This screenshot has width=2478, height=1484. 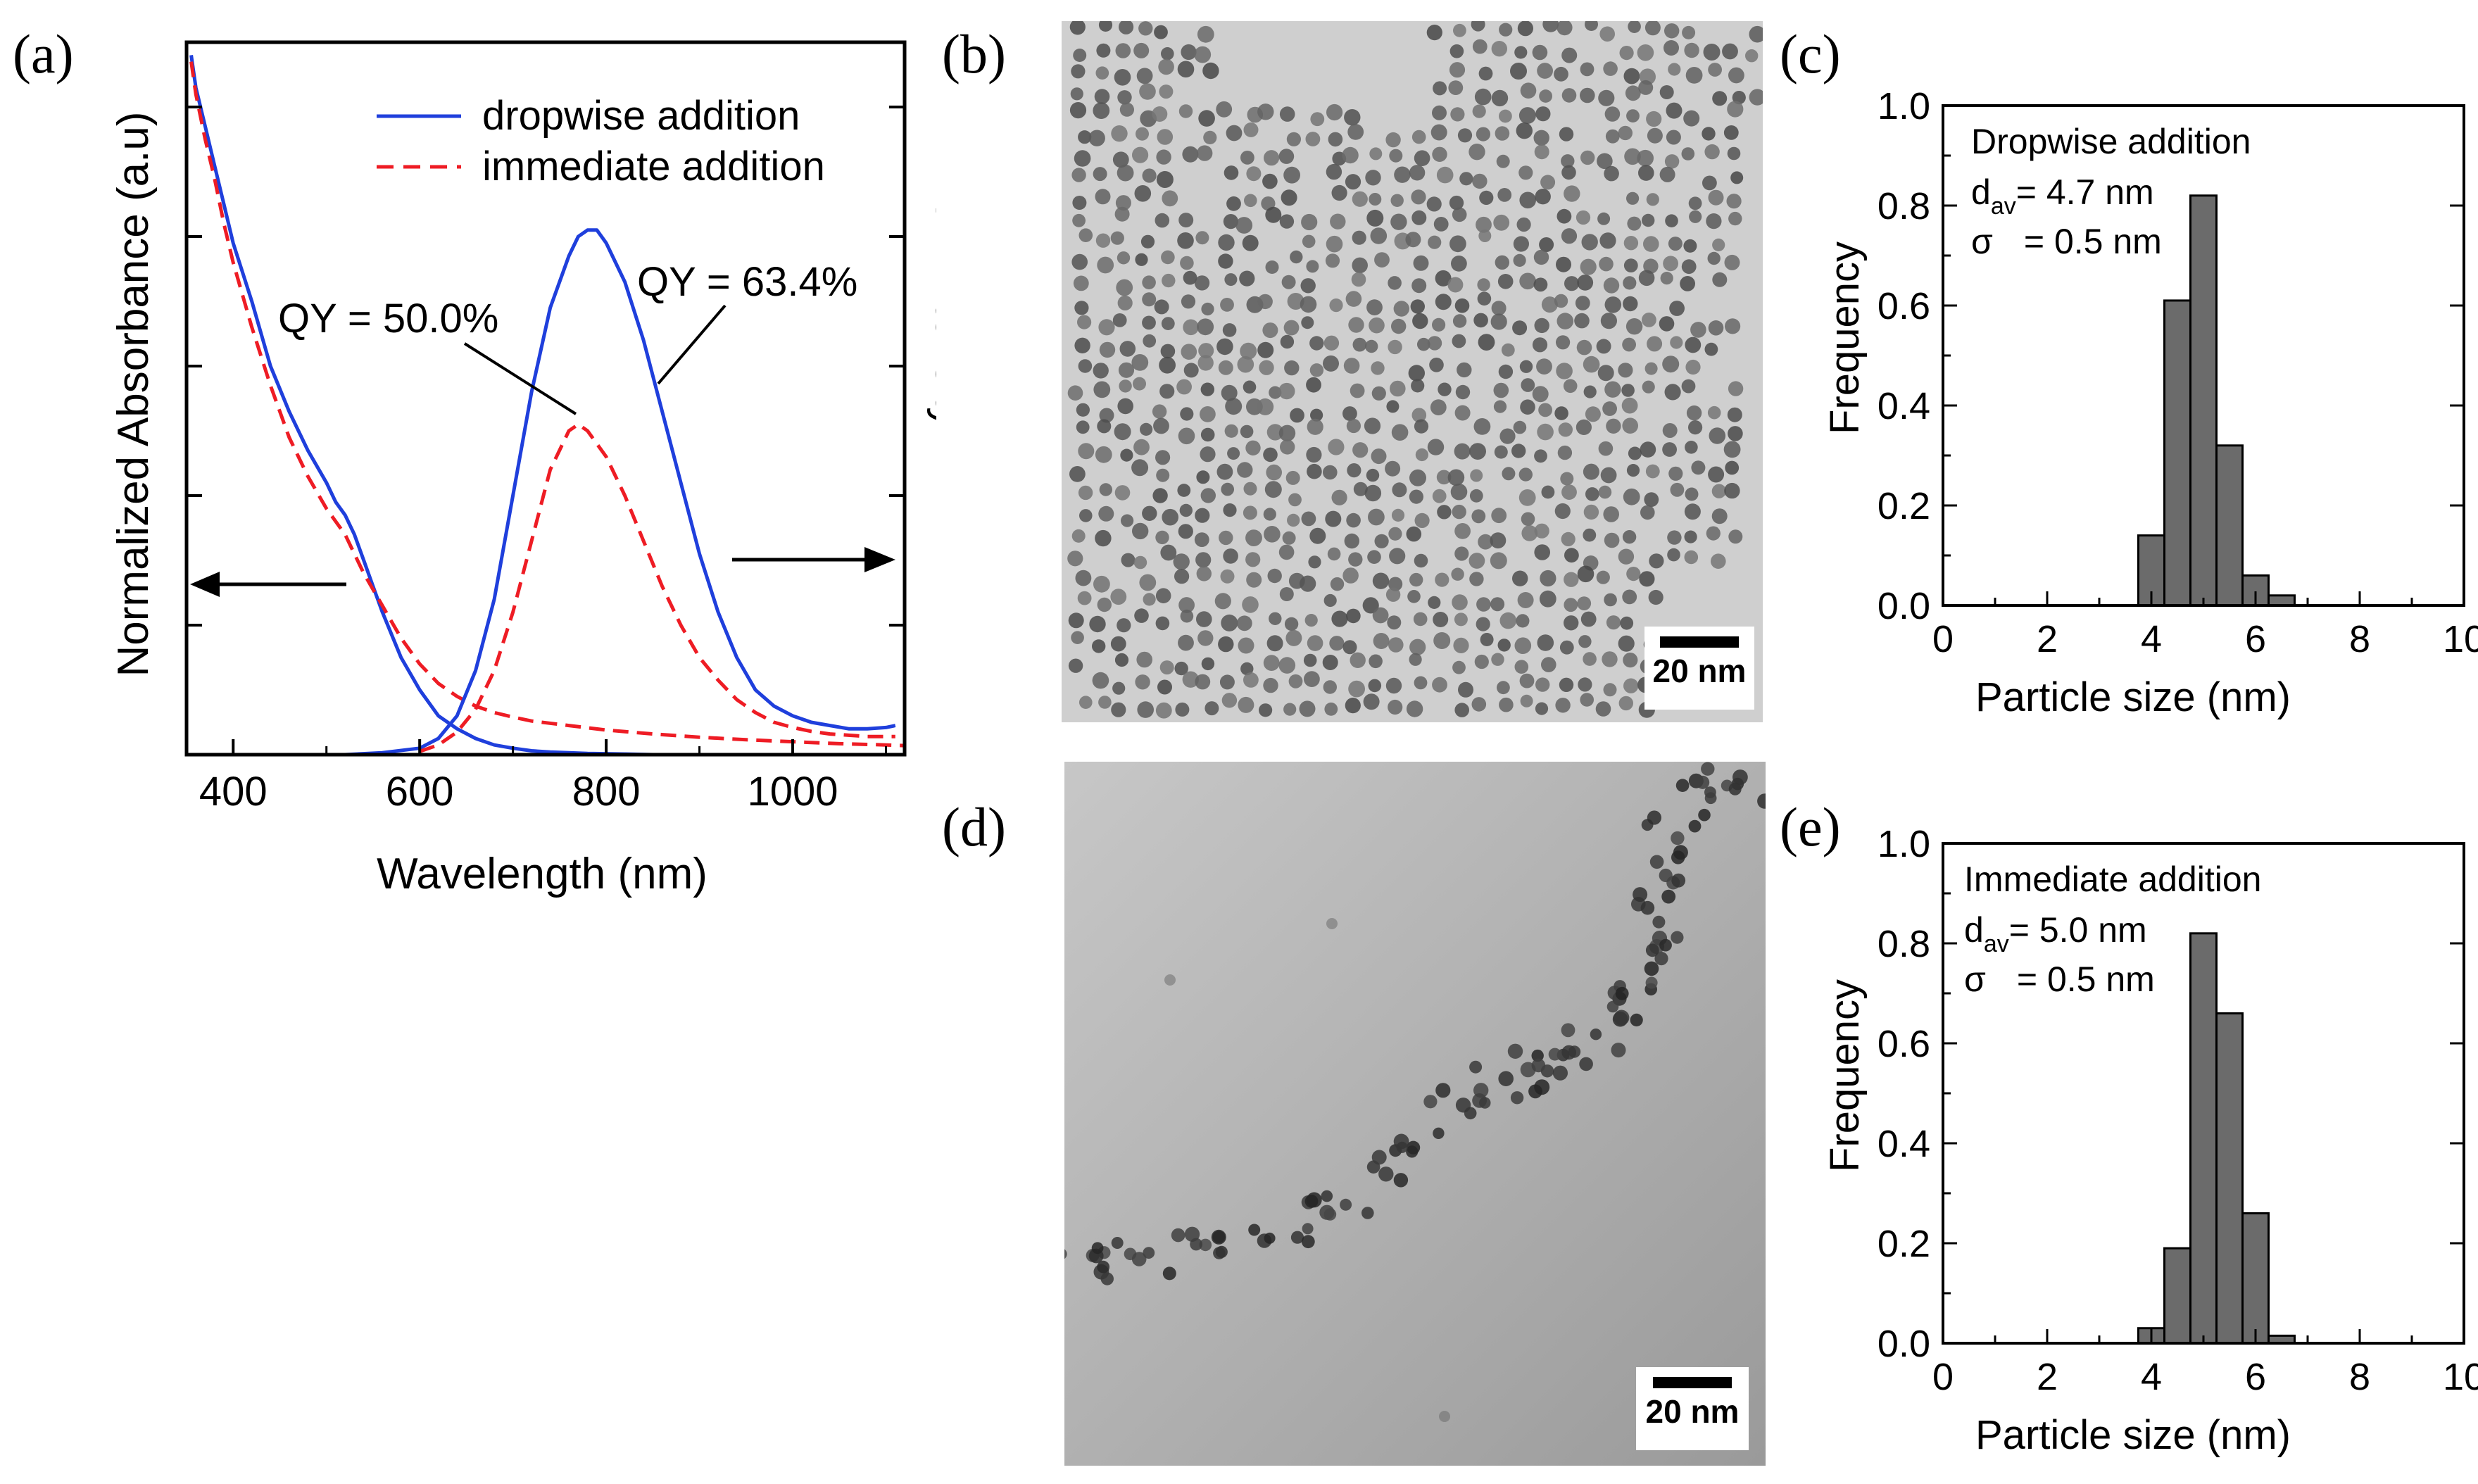 I want to click on x-tick-label-1: 2, so click(x=2047, y=1377).